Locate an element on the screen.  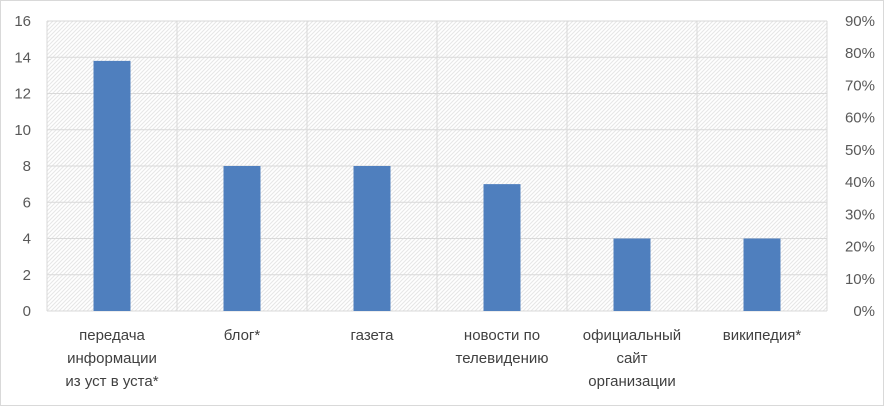
category-label-line: википедия* is located at coordinates (762, 335).